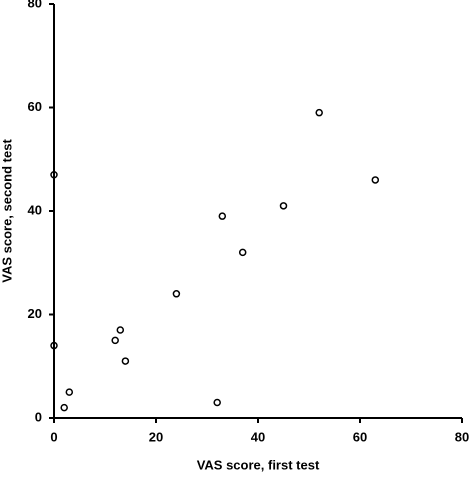 Image resolution: width=474 pixels, height=501 pixels. Describe the element at coordinates (462, 436) in the screenshot. I see `x-tick-label: 80` at that location.